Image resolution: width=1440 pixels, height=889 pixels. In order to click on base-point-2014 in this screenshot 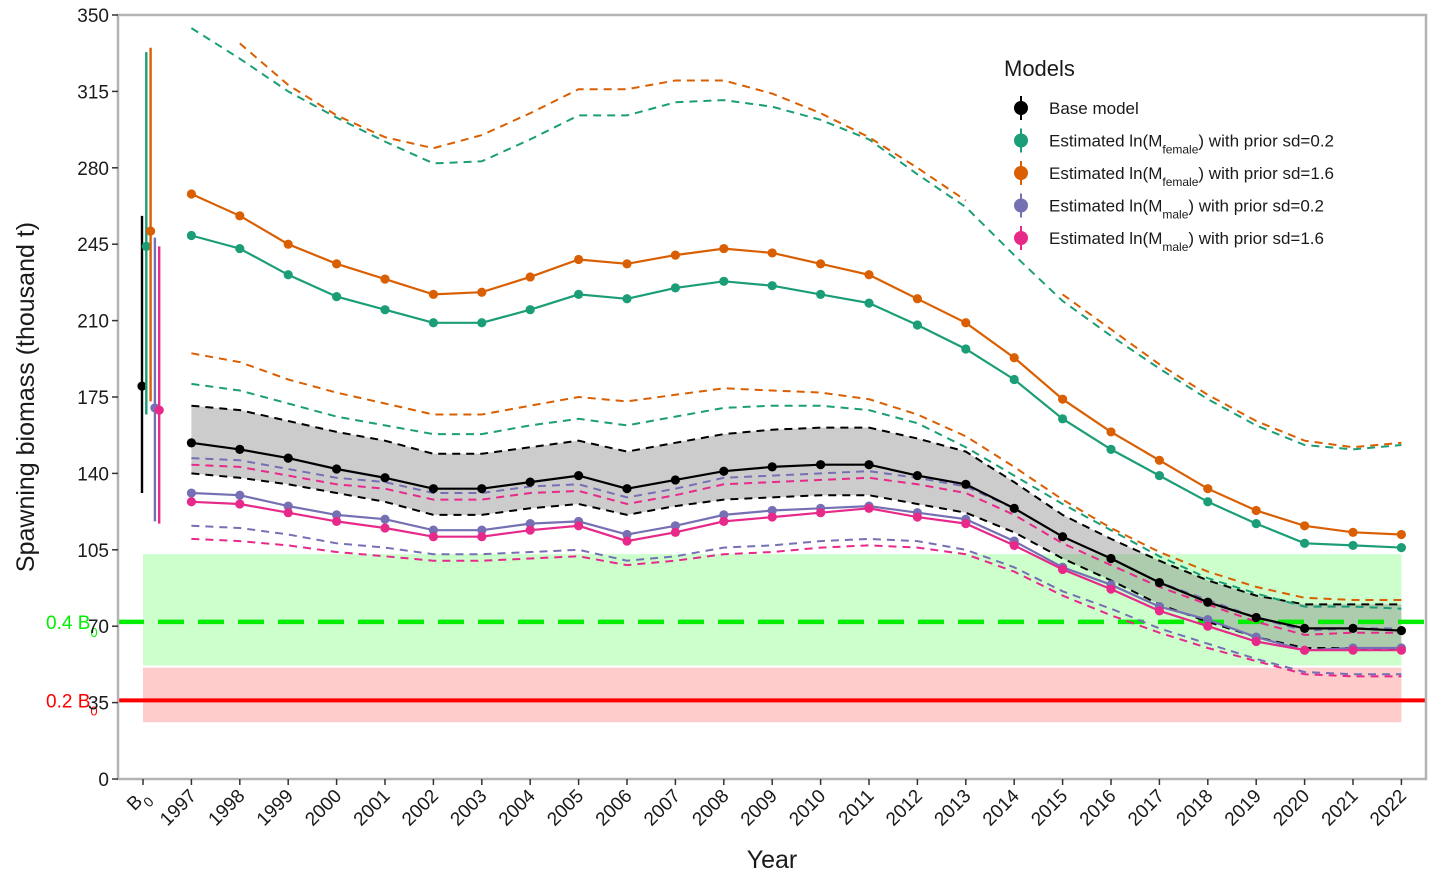, I will do `click(1014, 508)`.